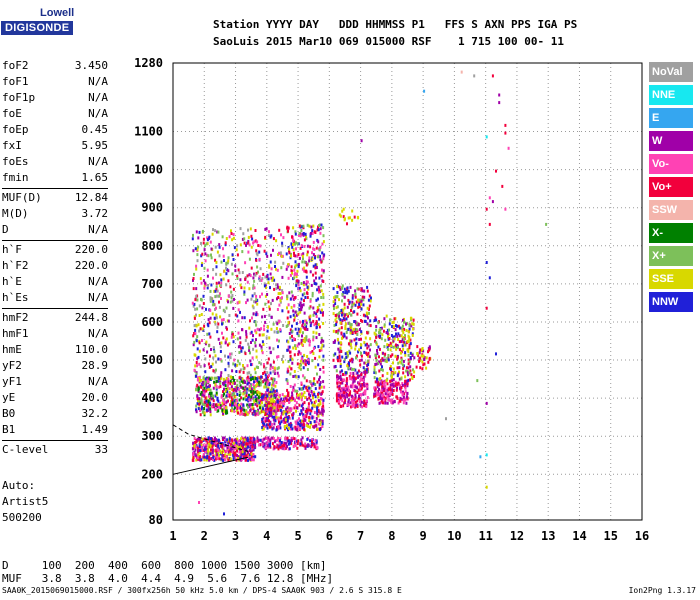 This screenshot has height=600, width=700. I want to click on legend-item: E, so click(671, 118).